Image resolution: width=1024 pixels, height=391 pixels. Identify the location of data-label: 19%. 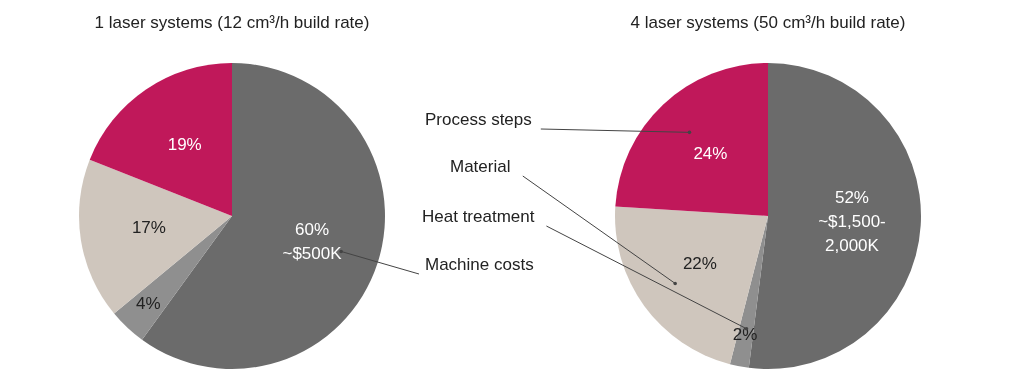
(184, 145).